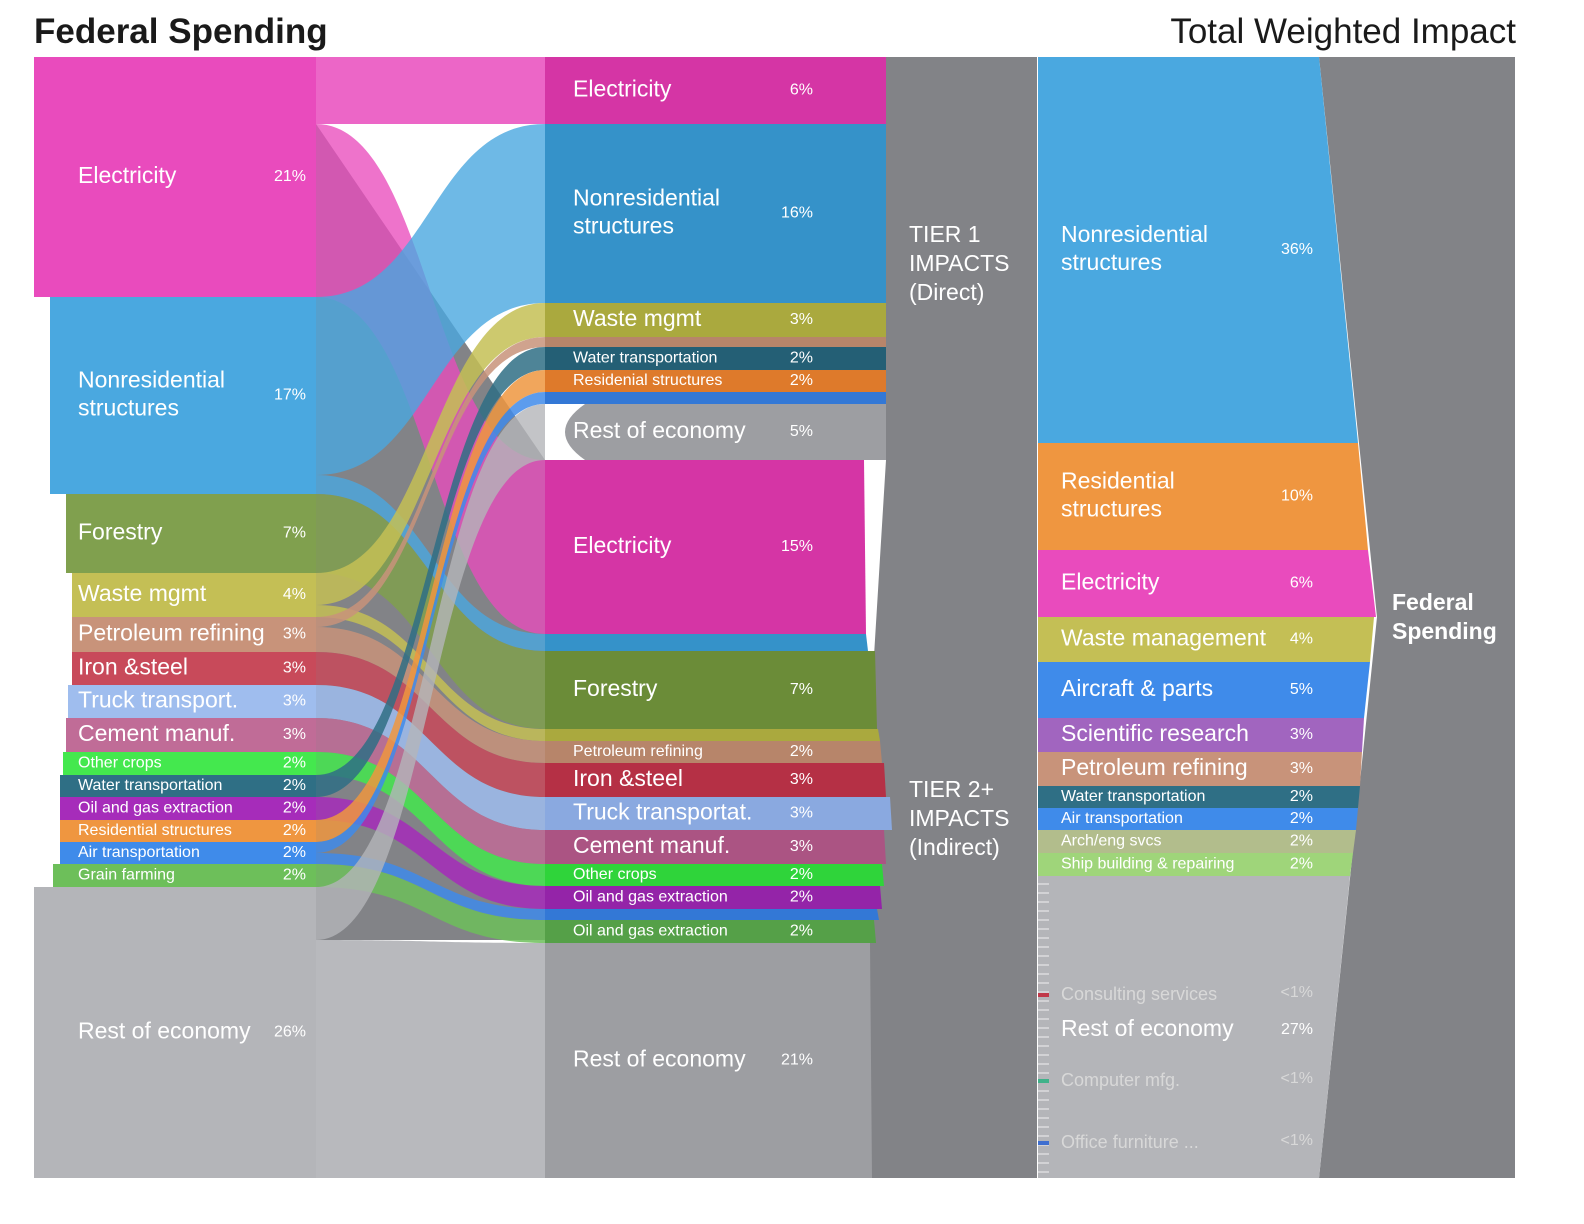 The image size is (1584, 1224). Describe the element at coordinates (712, 735) in the screenshot. I see `tier2-node-band` at that location.